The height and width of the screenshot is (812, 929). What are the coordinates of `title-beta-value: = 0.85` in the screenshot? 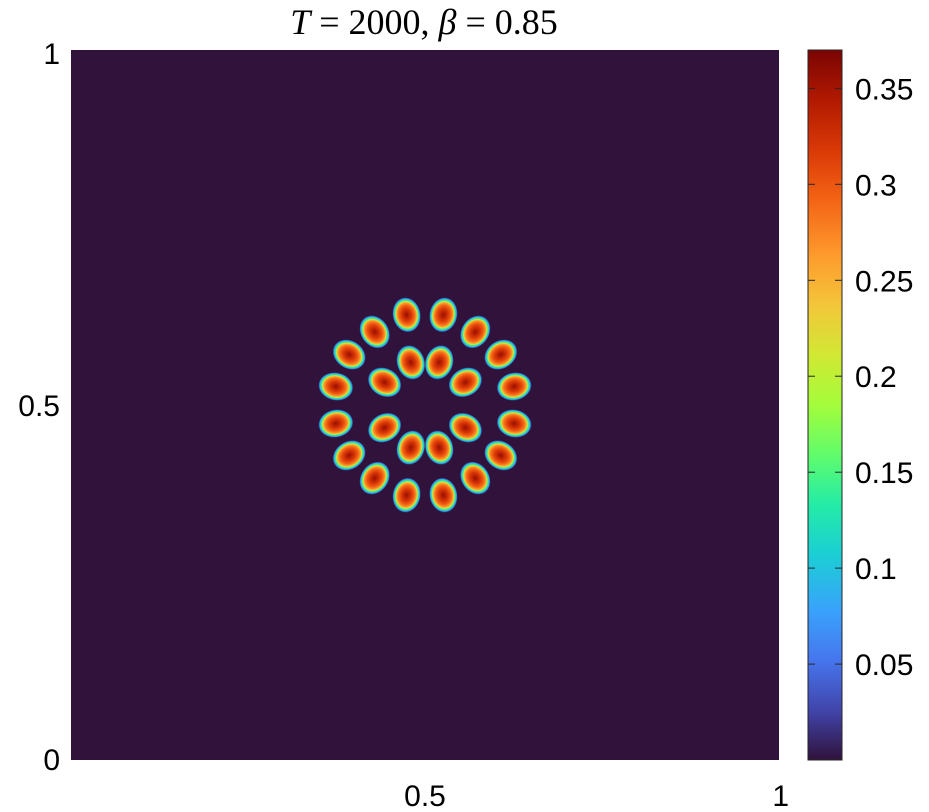 It's located at (506, 22).